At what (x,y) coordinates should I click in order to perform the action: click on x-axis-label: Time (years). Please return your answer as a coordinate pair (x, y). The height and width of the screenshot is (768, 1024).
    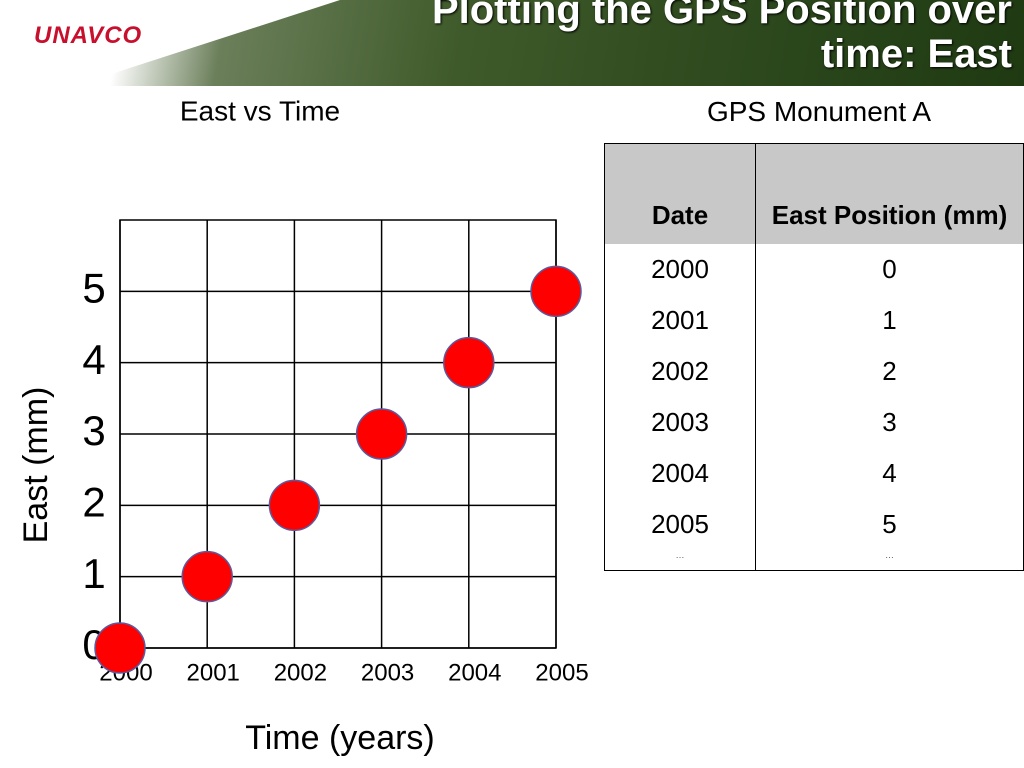
    Looking at the image, I should click on (340, 738).